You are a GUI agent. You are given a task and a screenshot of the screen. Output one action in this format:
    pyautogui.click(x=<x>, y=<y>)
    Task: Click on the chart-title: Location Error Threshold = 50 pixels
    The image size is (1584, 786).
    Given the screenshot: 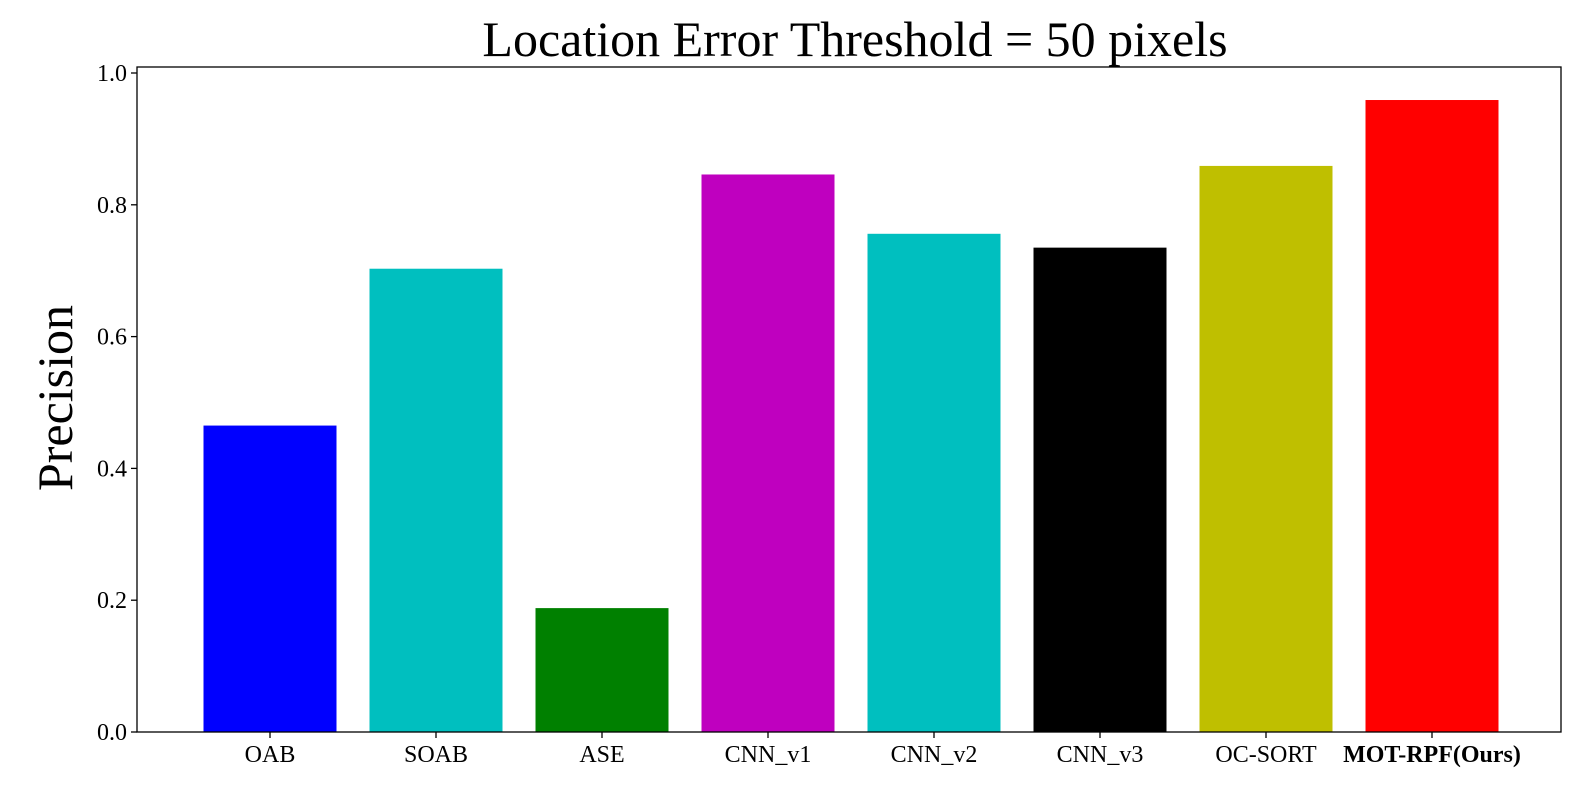 What is the action you would take?
    pyautogui.click(x=854, y=39)
    